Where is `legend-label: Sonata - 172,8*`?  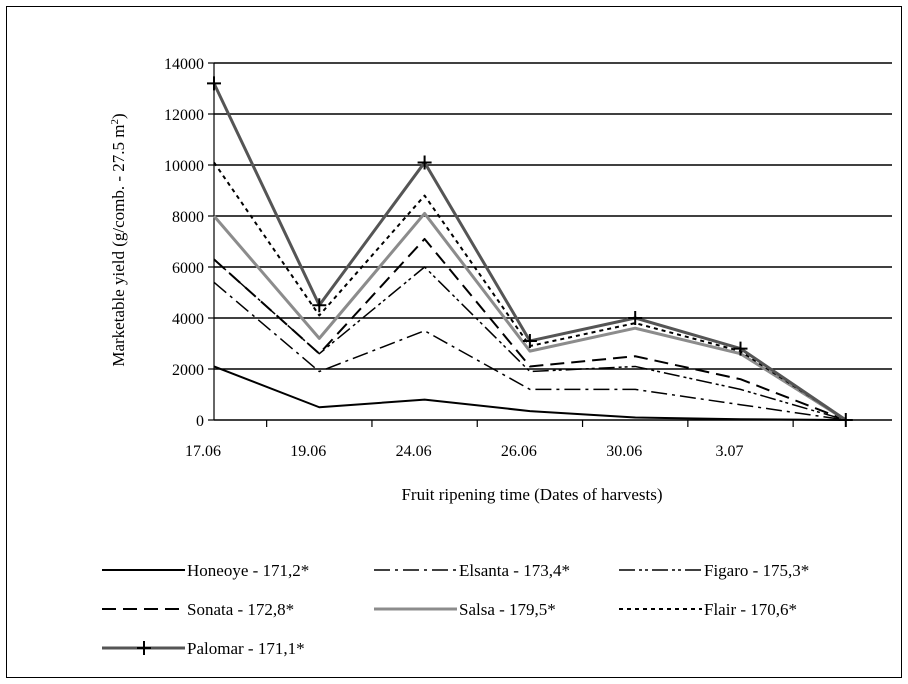
legend-label: Sonata - 172,8* is located at coordinates (240, 609).